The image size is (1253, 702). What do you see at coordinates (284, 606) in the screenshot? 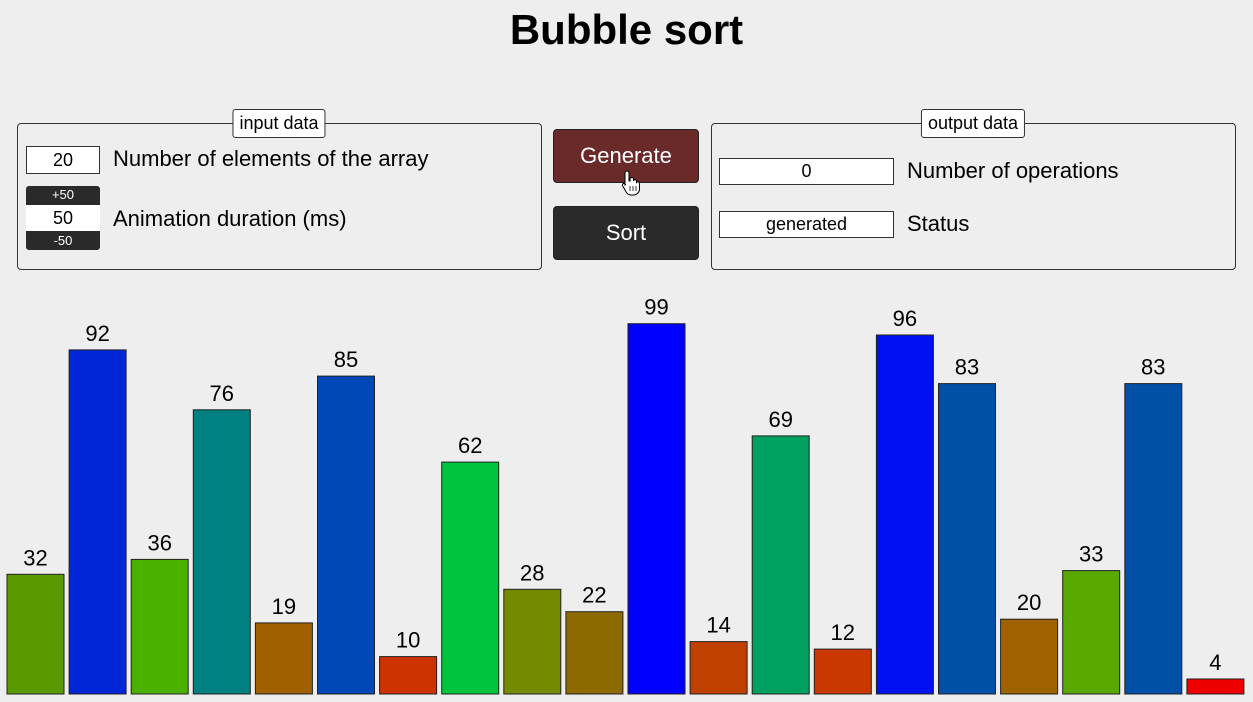
I see `bar-label-5: 19` at bounding box center [284, 606].